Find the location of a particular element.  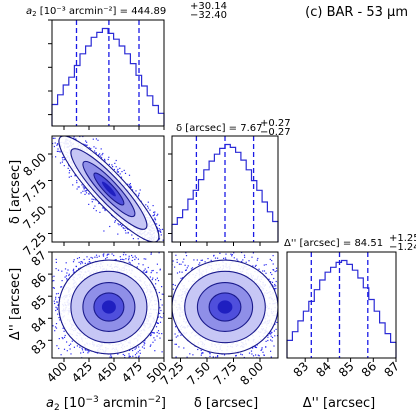

a2-title-sub: 2 is located at coordinates (34, 14).